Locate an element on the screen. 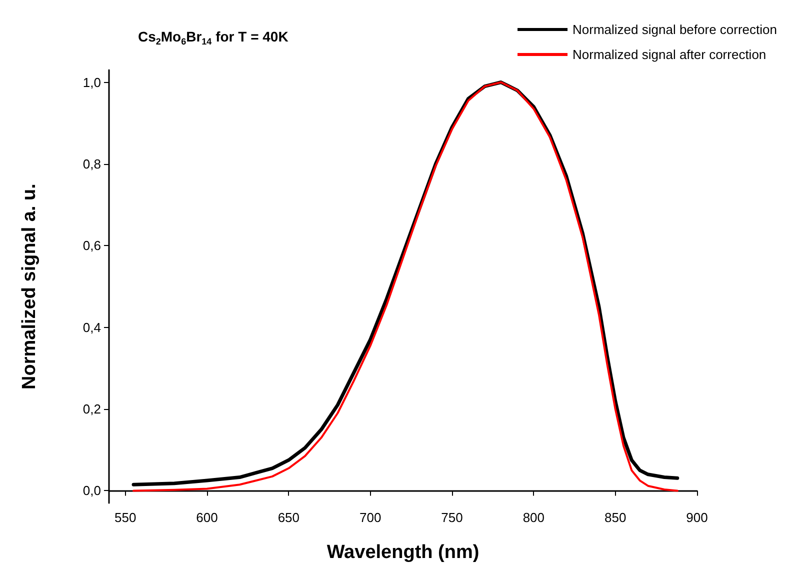  legend-label: Normalized signal after correction is located at coordinates (669, 54).